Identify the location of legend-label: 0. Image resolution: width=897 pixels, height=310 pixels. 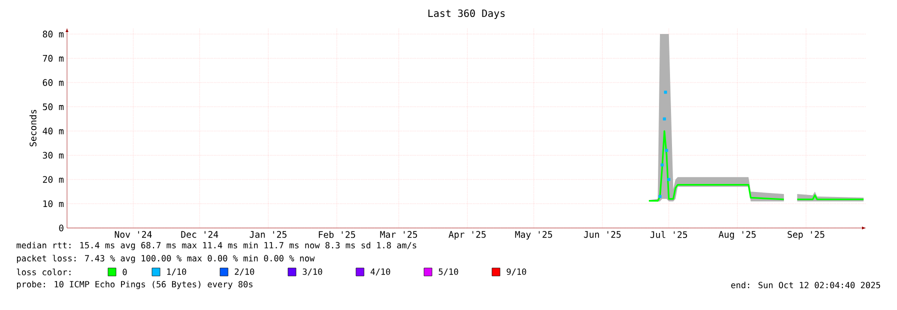
(124, 272).